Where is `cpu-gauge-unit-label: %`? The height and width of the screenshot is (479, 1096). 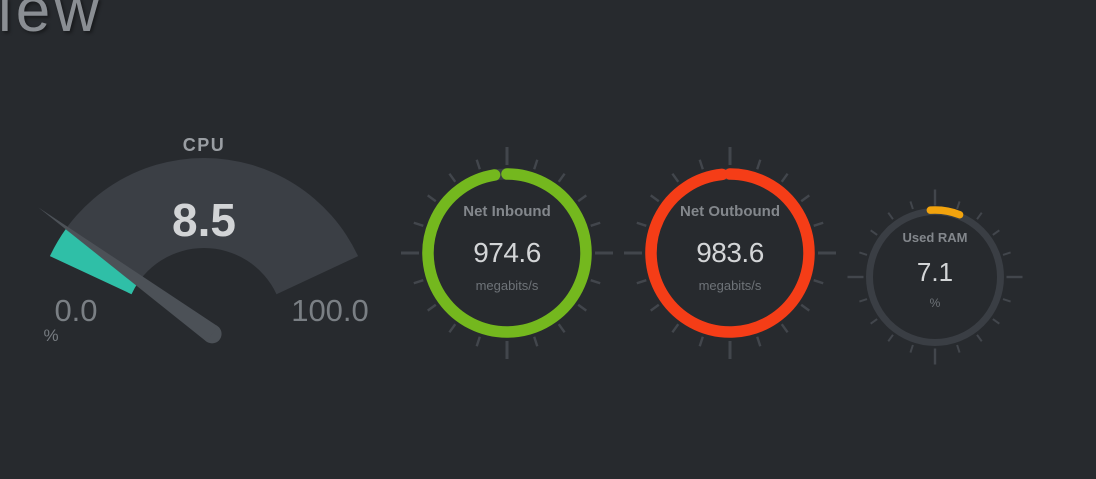 cpu-gauge-unit-label: % is located at coordinates (51, 335).